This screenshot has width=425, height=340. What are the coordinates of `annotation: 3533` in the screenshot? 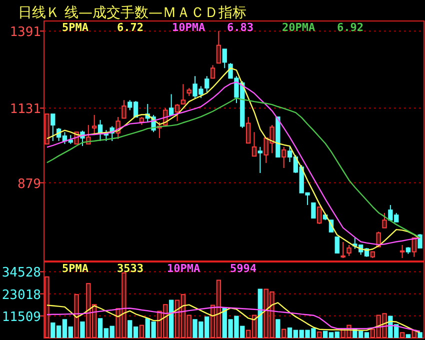 It's located at (130, 268).